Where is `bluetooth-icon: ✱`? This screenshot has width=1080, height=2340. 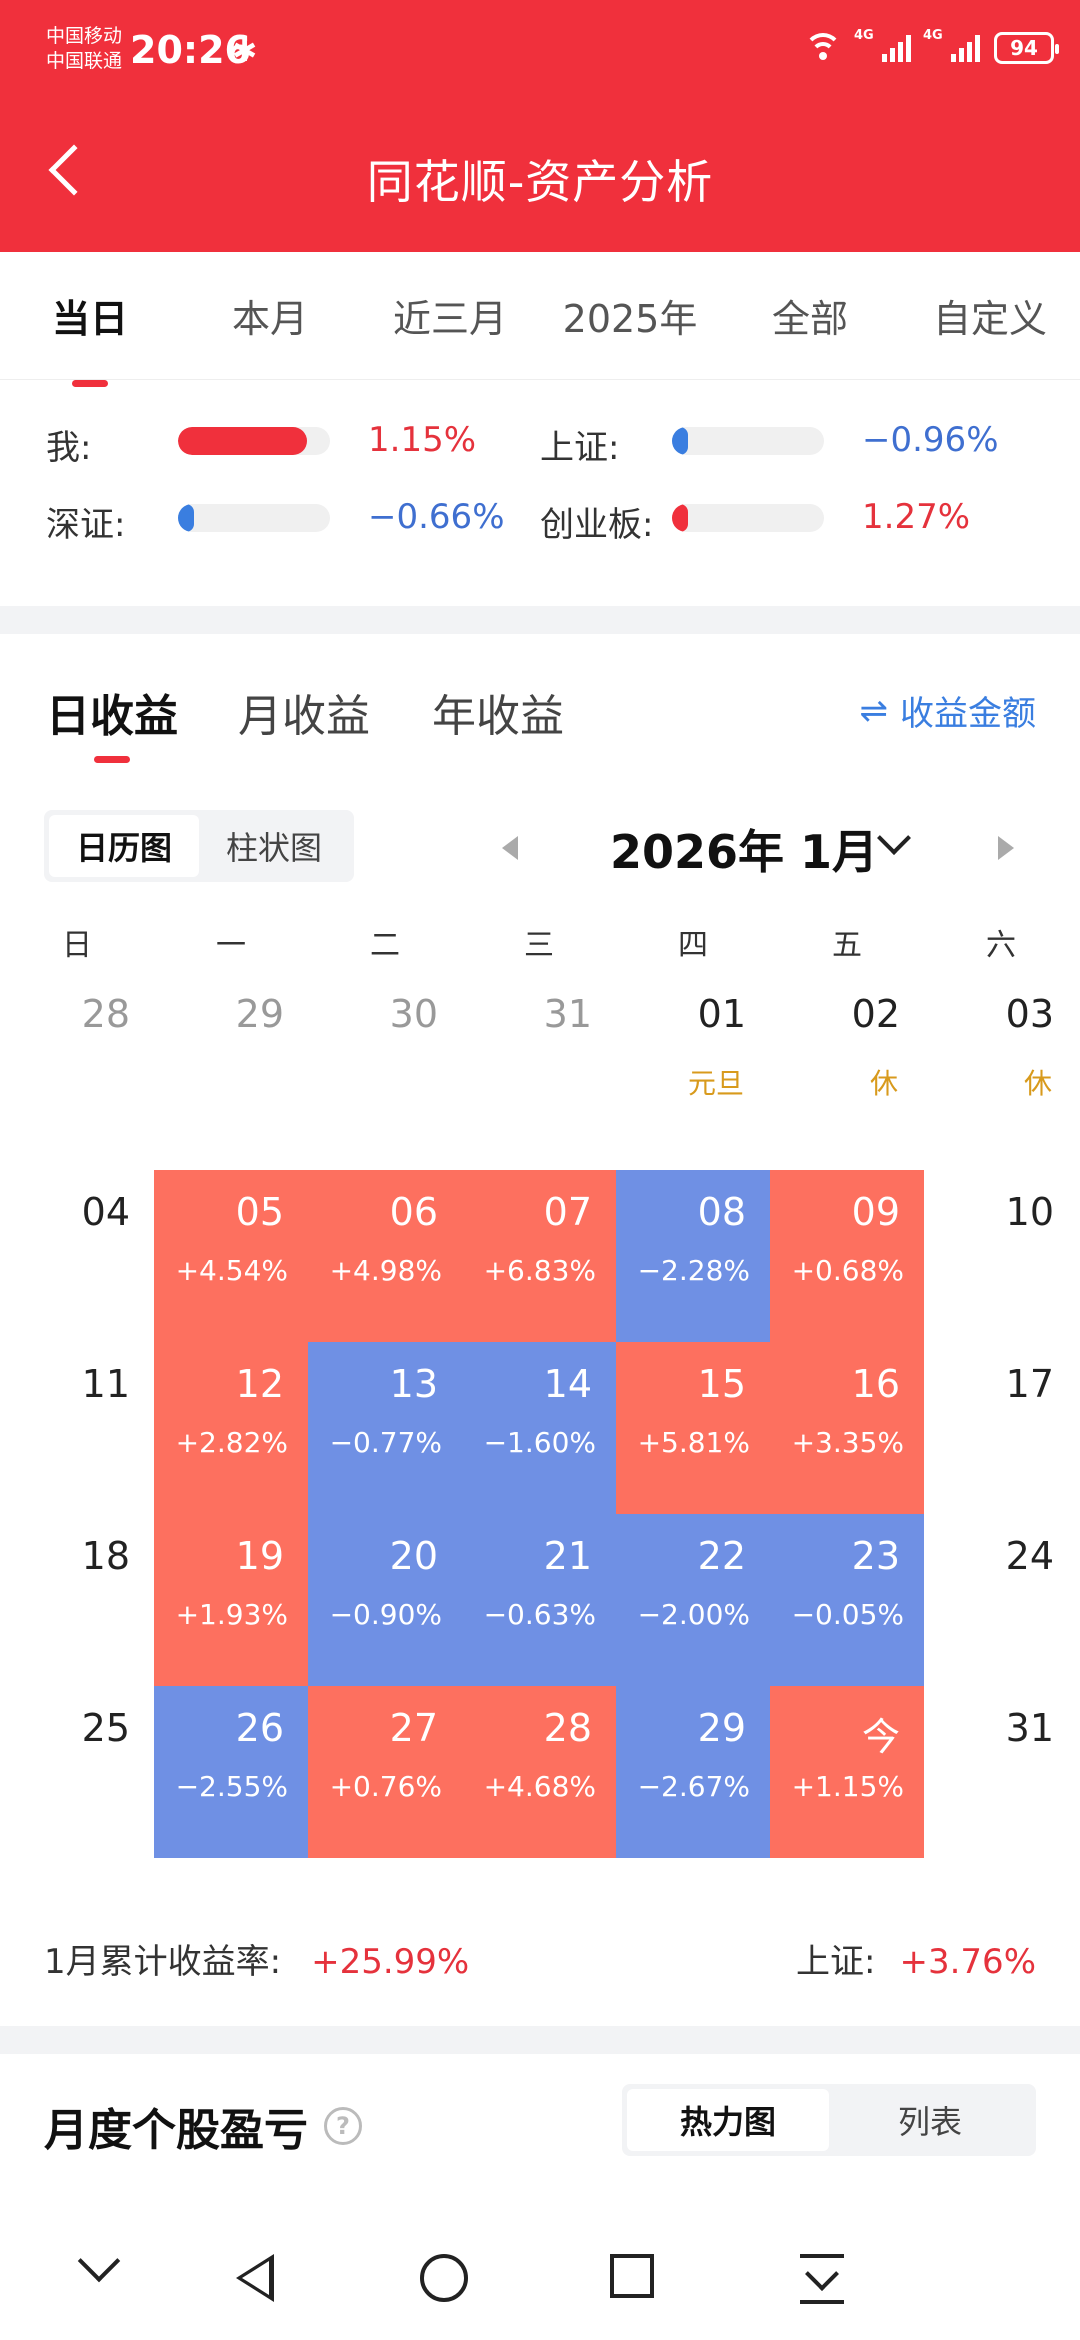
bluetooth-icon: ✱ is located at coordinates (245, 51).